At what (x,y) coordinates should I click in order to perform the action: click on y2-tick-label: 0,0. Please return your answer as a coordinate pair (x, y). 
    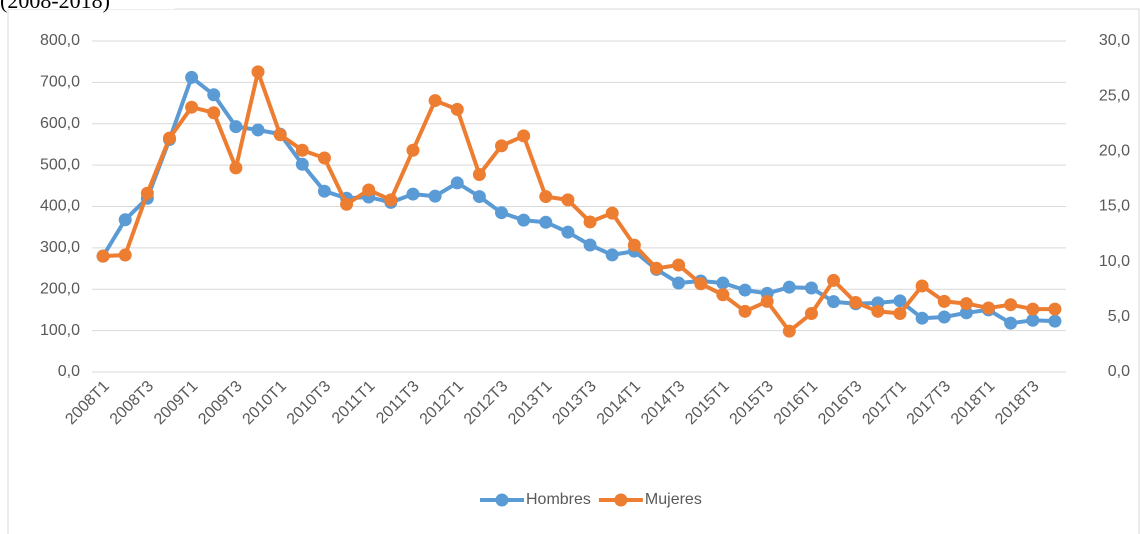
    Looking at the image, I should click on (1119, 371).